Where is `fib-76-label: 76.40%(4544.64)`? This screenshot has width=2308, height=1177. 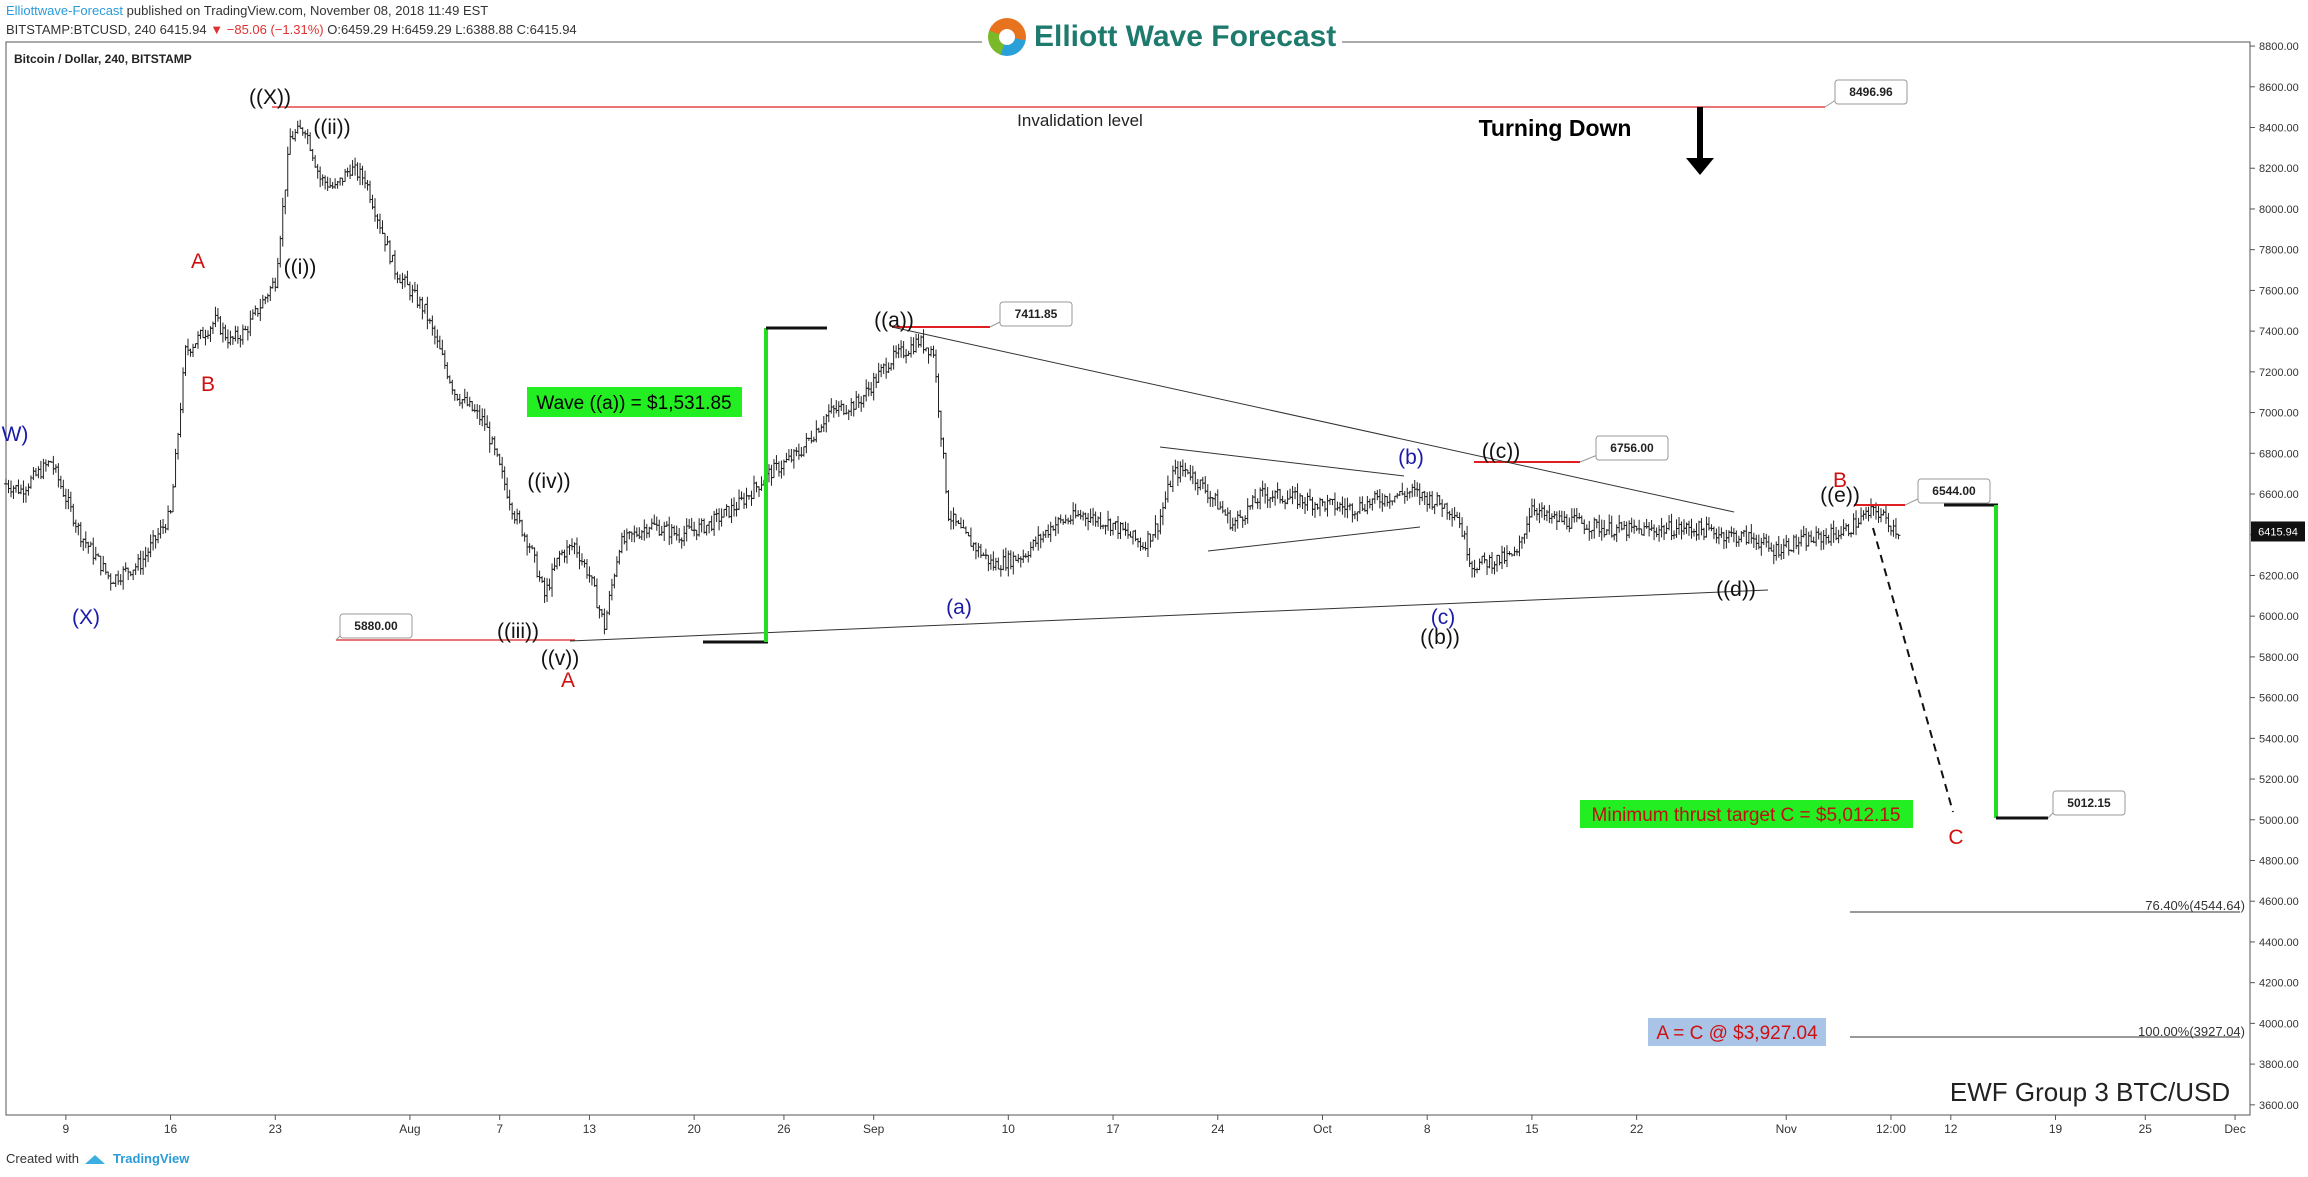 fib-76-label: 76.40%(4544.64) is located at coordinates (2195, 905).